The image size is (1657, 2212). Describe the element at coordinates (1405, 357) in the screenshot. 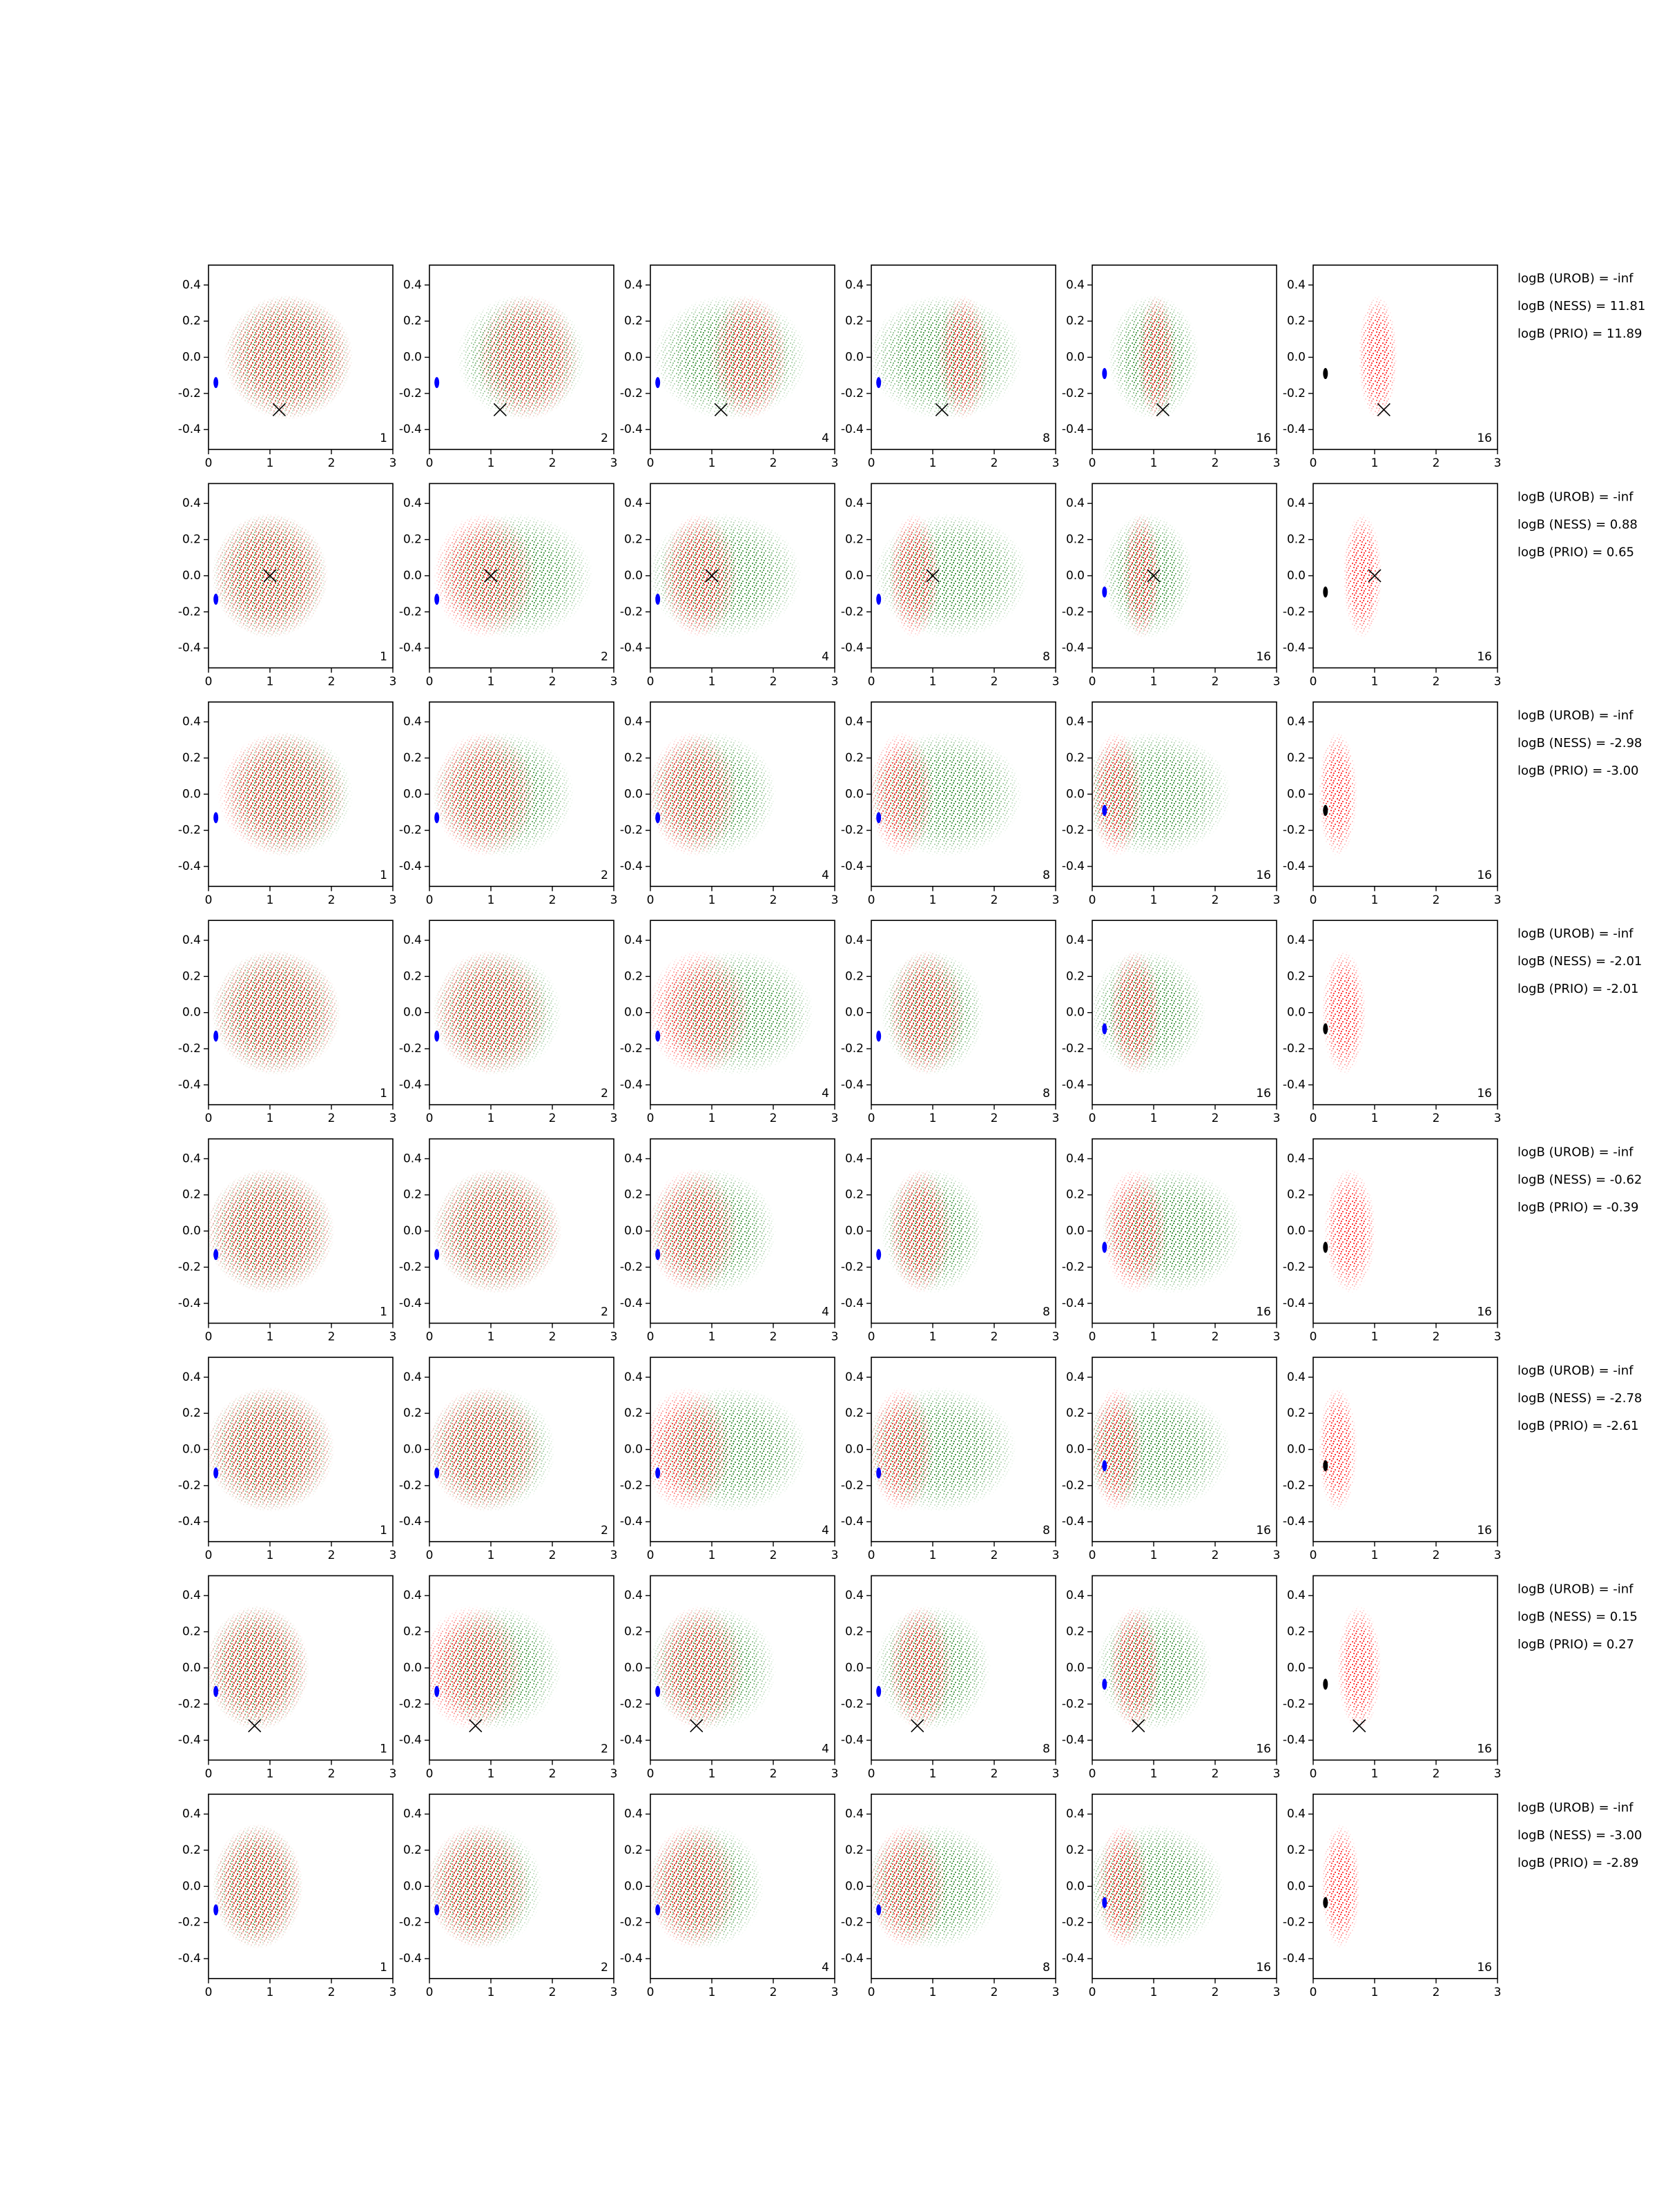

I see `axes-frame` at that location.